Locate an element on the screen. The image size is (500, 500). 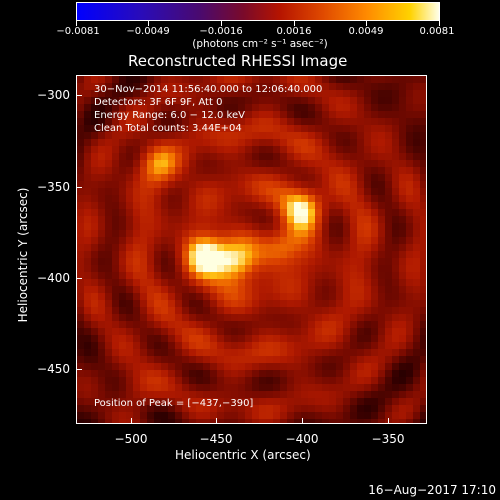
y-tick-mark is located at coordinates (79, 369).